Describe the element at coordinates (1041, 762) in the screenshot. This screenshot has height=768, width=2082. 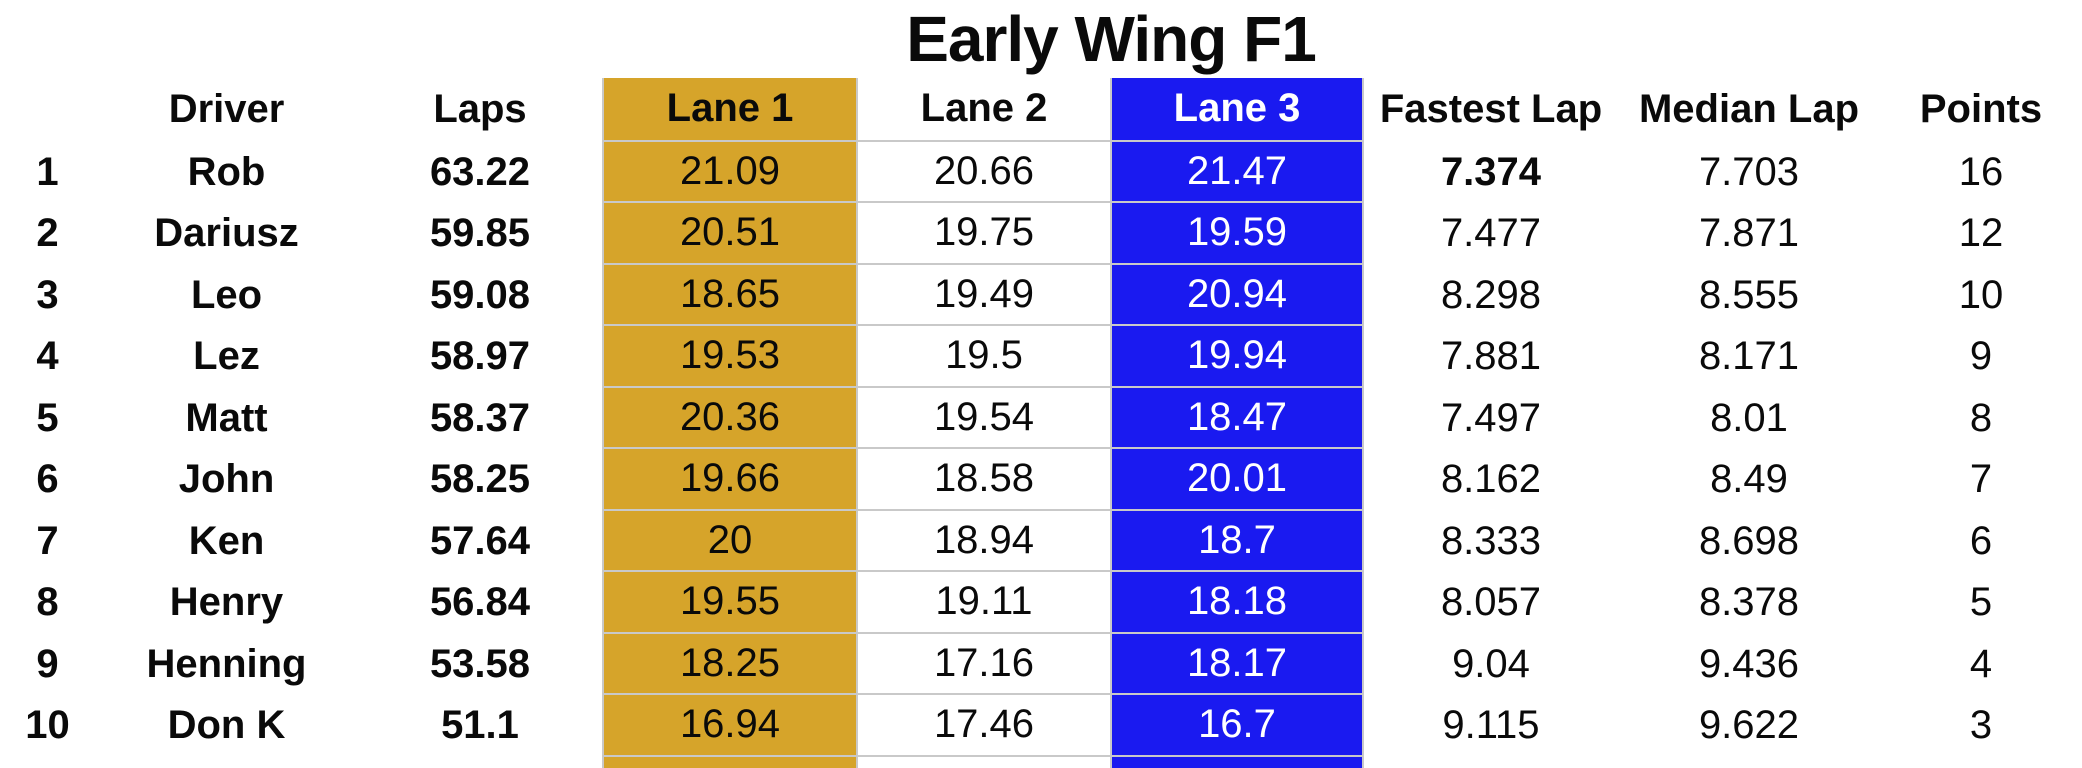
I see `table-bottom-clipped-row` at that location.